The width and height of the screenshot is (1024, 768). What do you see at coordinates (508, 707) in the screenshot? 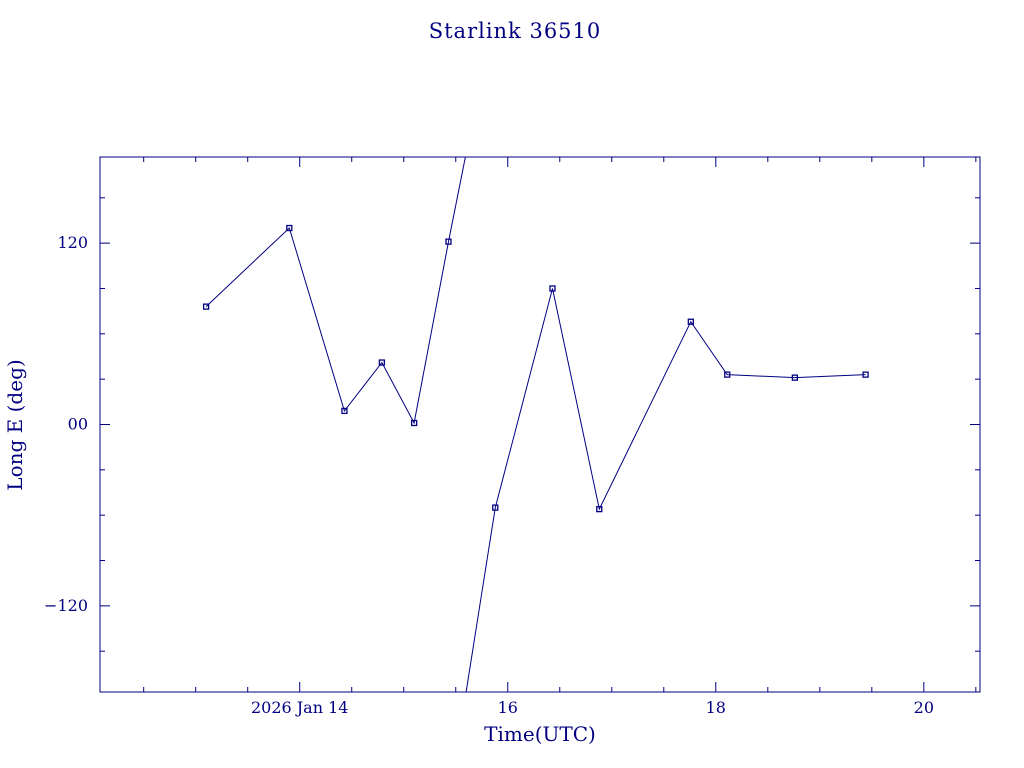
I see `x-tick-label: 16` at bounding box center [508, 707].